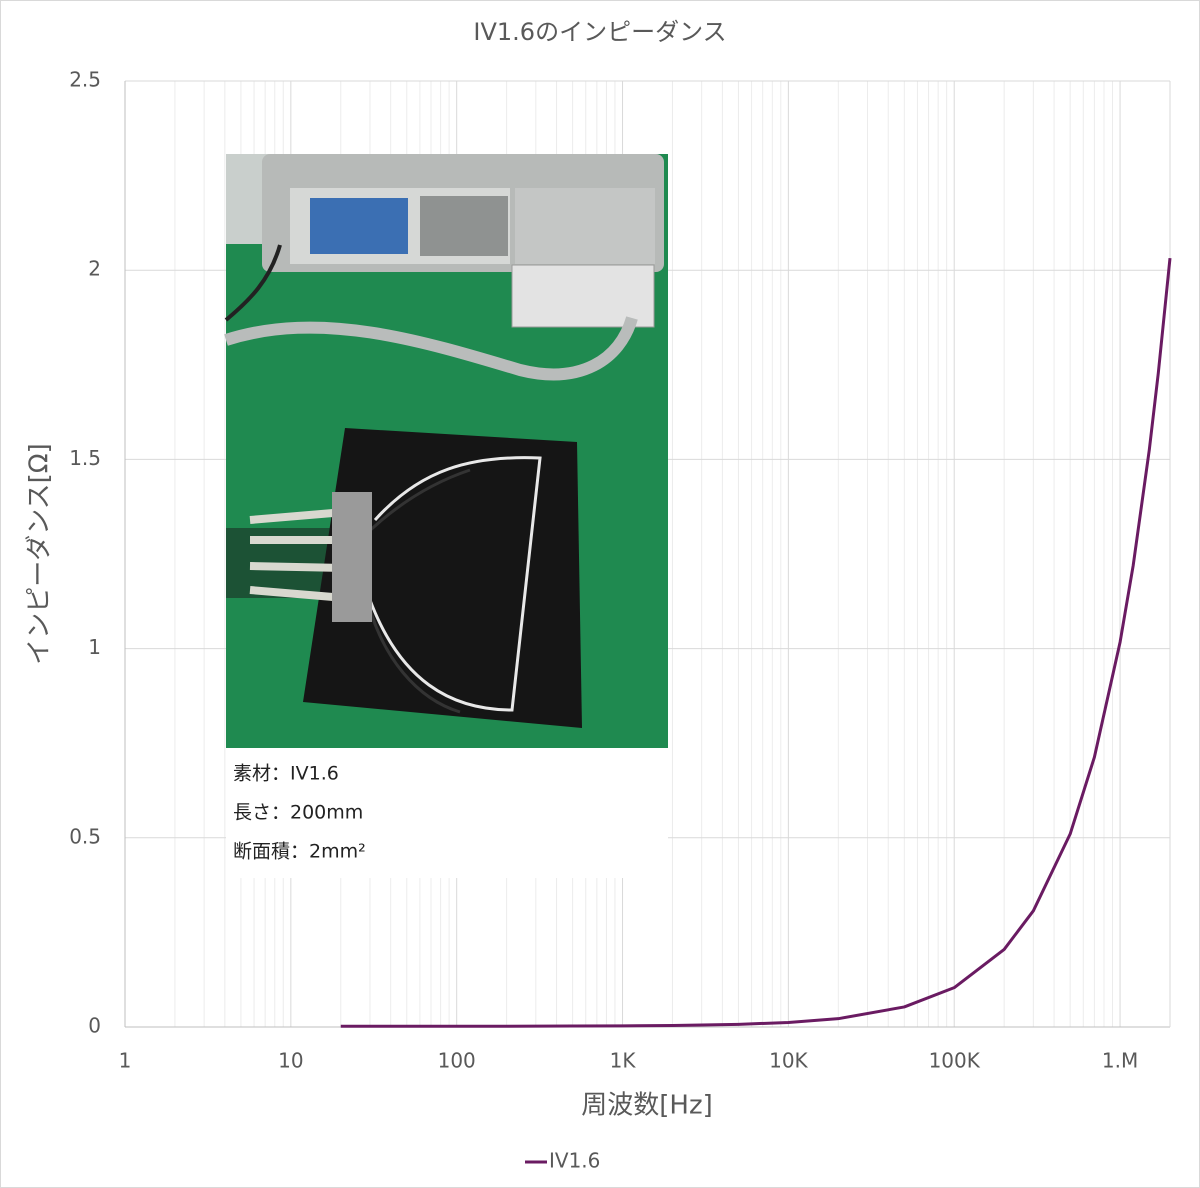 Image resolution: width=1200 pixels, height=1188 pixels. I want to click on x-tick-label: 10, so click(290, 1061).